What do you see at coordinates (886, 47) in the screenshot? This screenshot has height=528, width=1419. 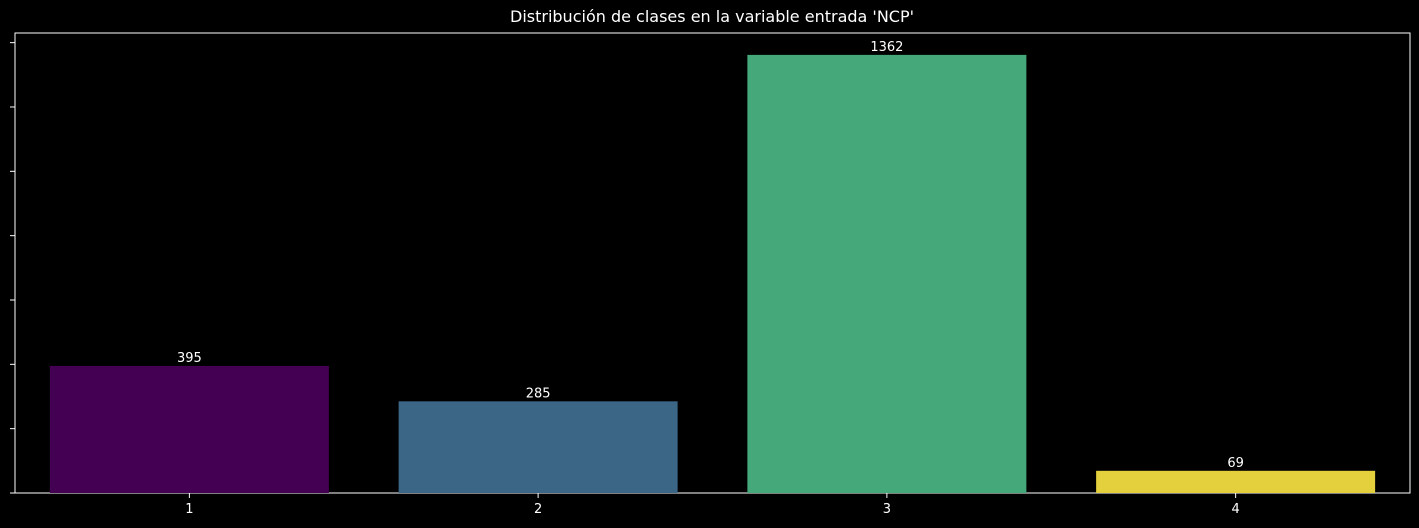 I see `data-label-3: 1362` at bounding box center [886, 47].